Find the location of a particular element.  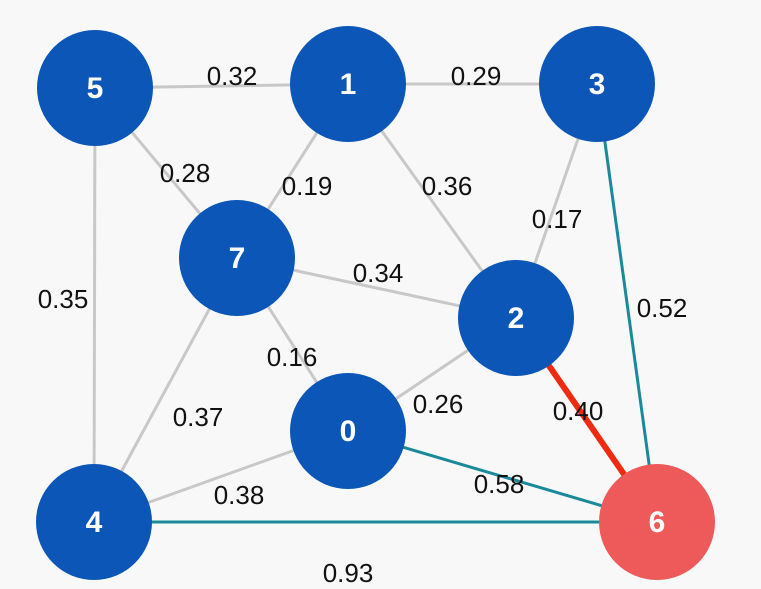

node-label-0: 0 is located at coordinates (348, 431).